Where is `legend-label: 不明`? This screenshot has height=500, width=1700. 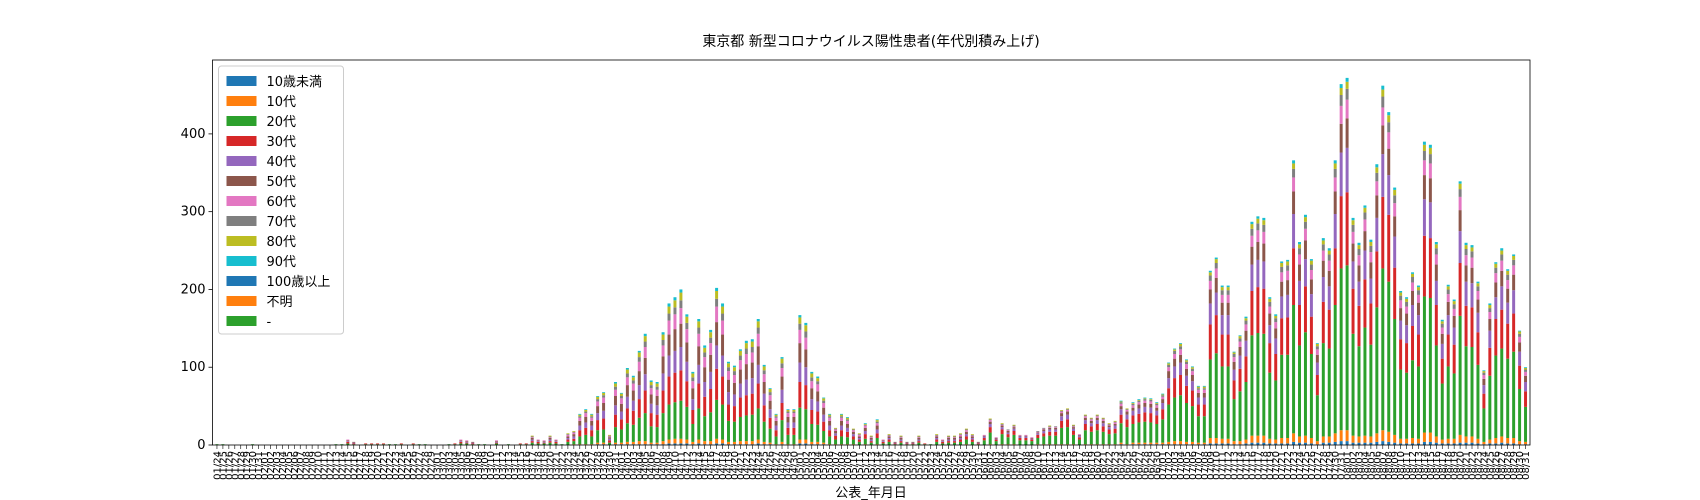
legend-label: 不明 is located at coordinates (280, 302).